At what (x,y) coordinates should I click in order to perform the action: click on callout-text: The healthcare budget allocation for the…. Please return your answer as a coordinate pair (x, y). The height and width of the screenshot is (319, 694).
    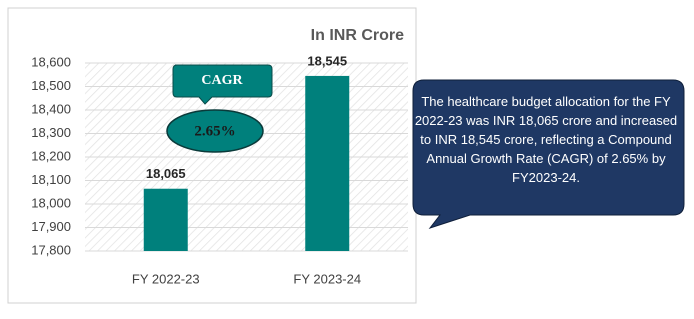
    Looking at the image, I should click on (546, 139).